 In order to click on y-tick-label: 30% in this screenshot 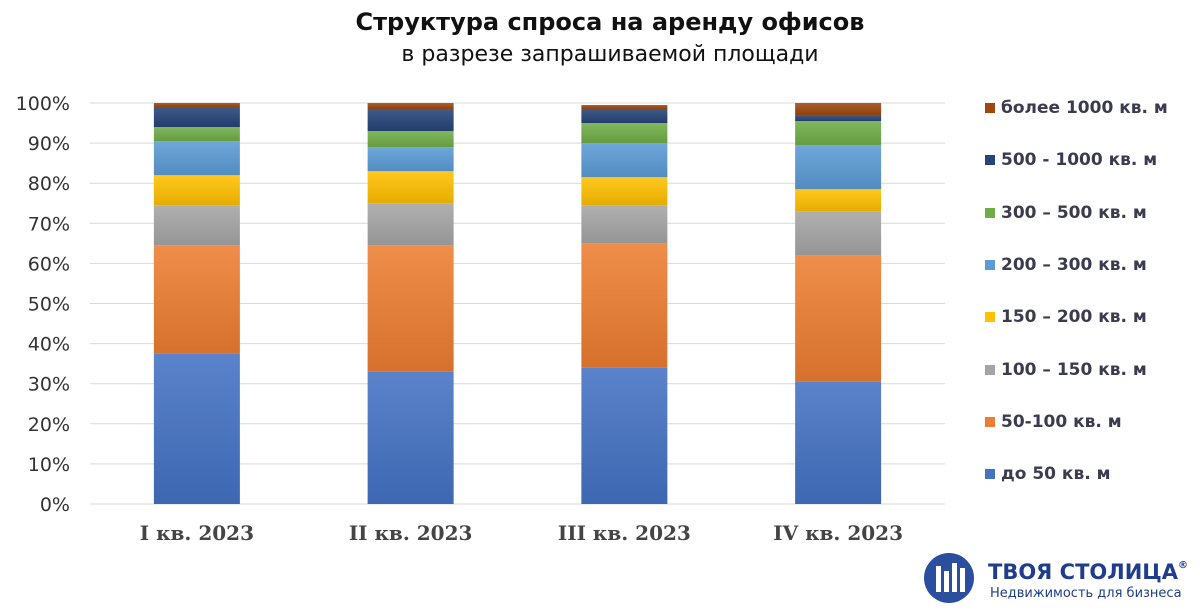, I will do `click(49, 385)`.